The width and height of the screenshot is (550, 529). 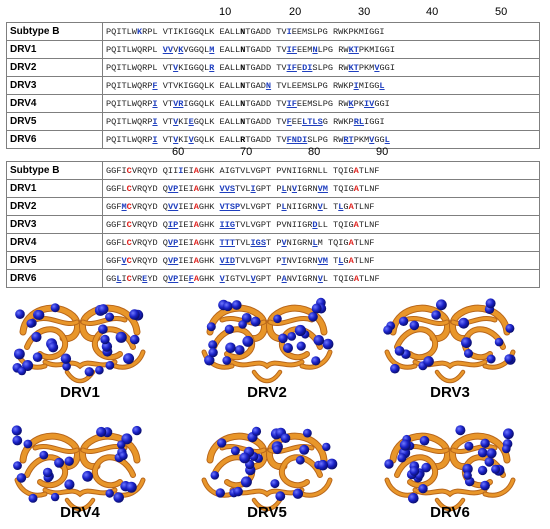 What do you see at coordinates (186, 224) in the screenshot?
I see `residue-run: IEI` at bounding box center [186, 224].